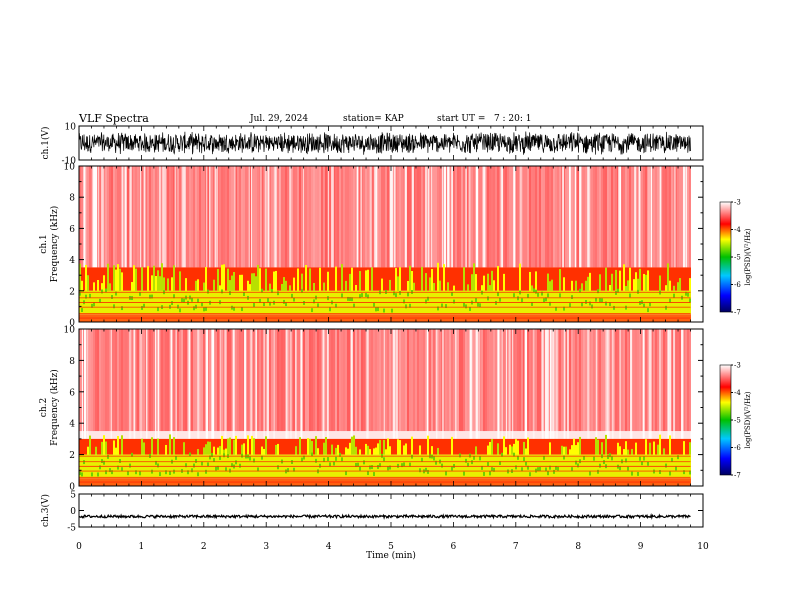 Image resolution: width=792 pixels, height=612 pixels. What do you see at coordinates (737, 476) in the screenshot?
I see `ch2-colorbar-tick-label: -7` at bounding box center [737, 476].